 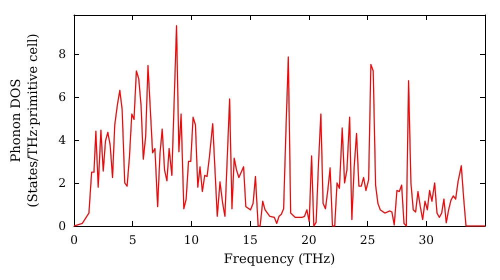 I want to click on x-tick-label: 5, so click(x=132, y=240).